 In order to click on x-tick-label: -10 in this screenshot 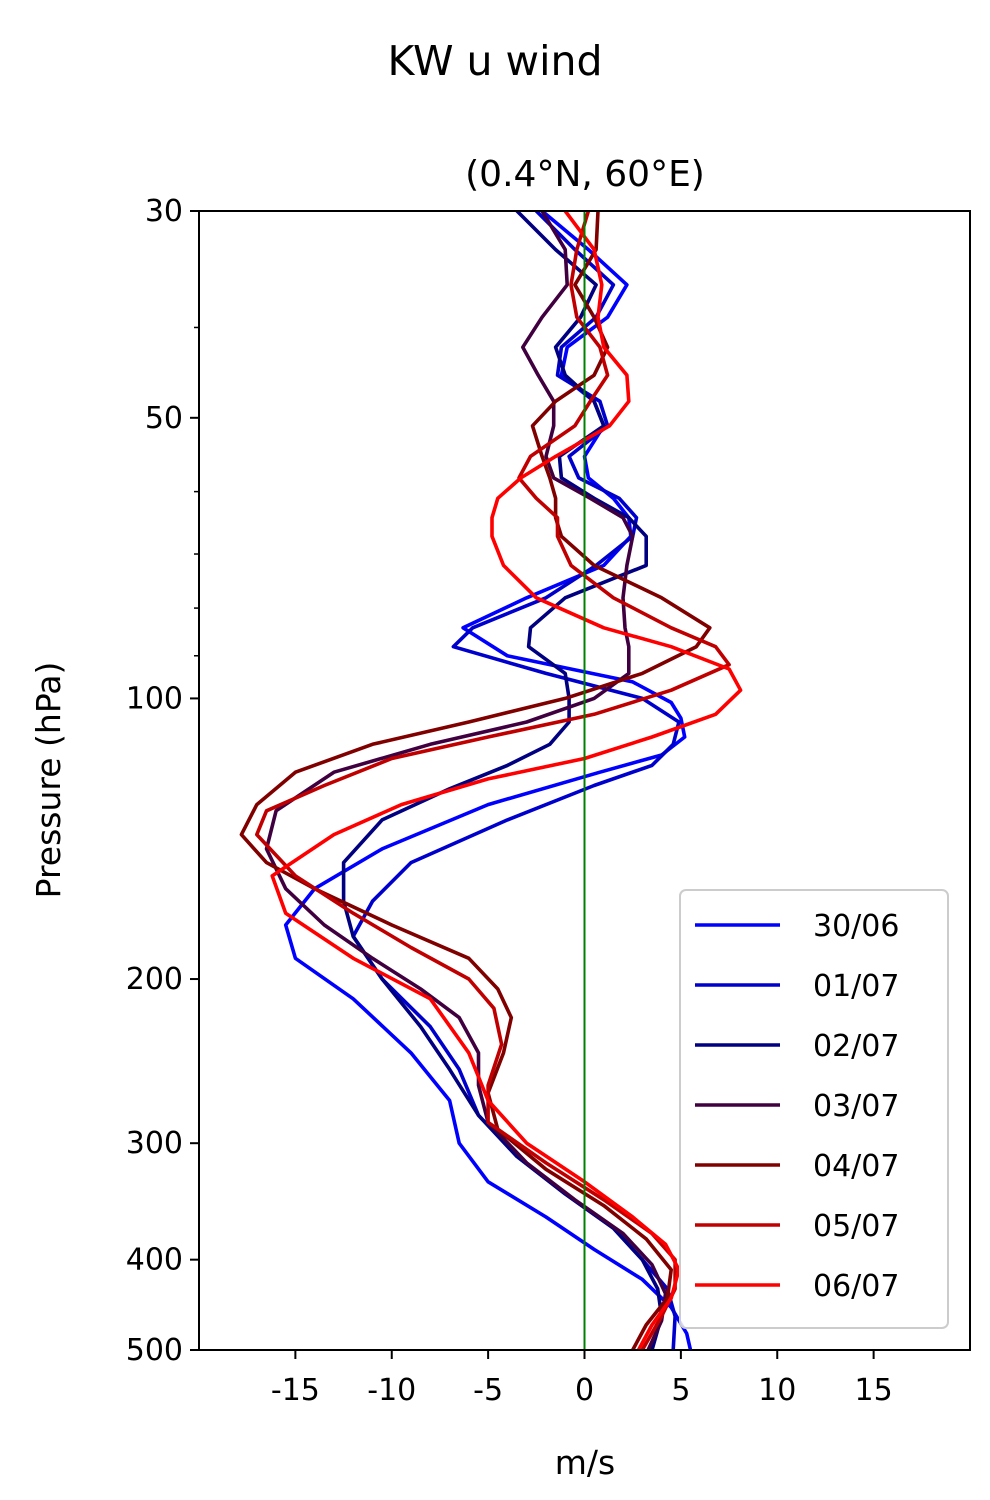, I will do `click(391, 1390)`.